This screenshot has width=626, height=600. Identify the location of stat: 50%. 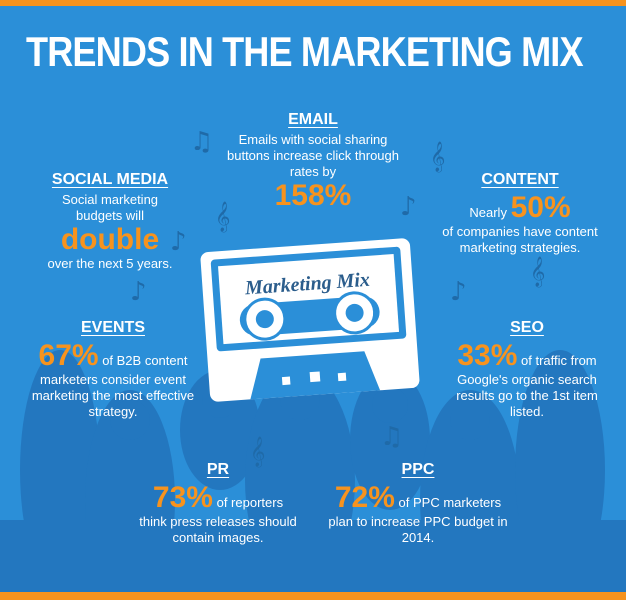
(540, 207).